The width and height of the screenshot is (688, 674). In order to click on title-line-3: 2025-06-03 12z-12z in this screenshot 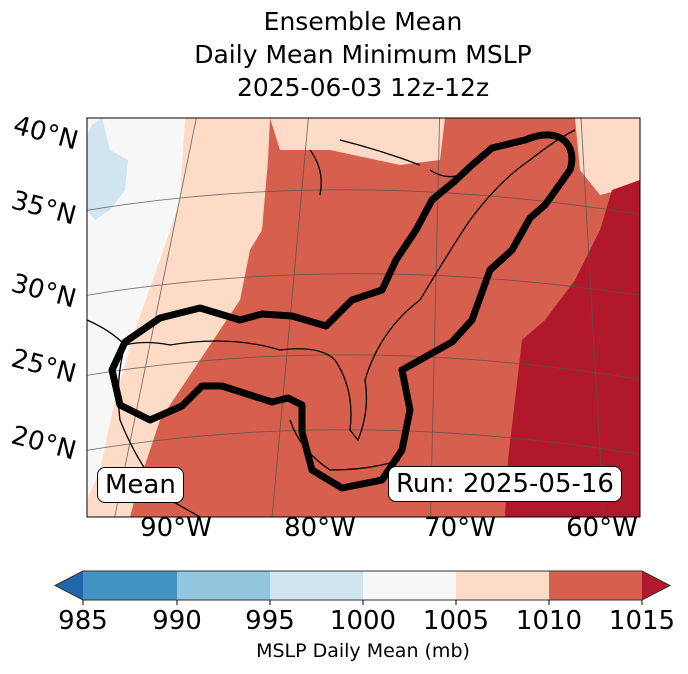, I will do `click(363, 87)`.